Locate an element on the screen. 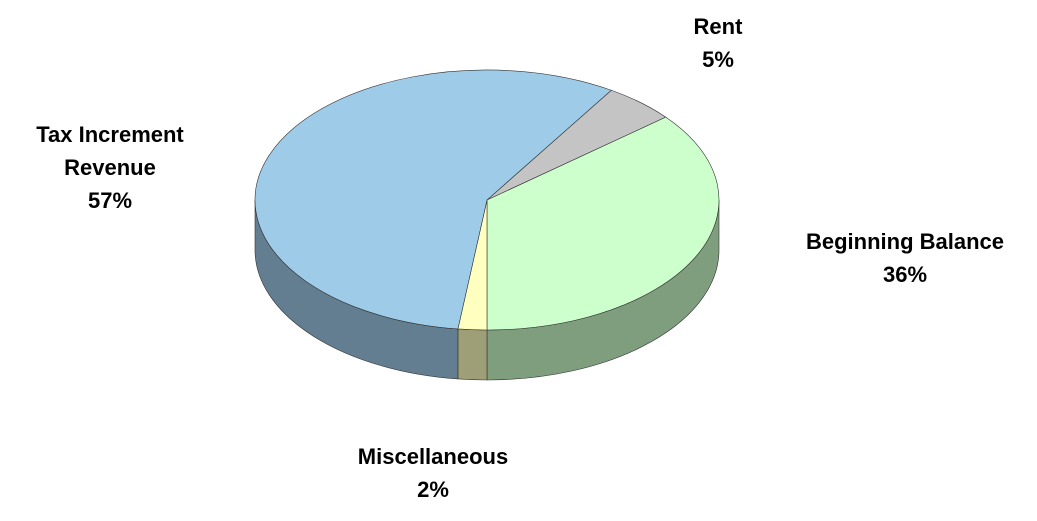 Image resolution: width=1037 pixels, height=521 pixels. data-label: Tax Increment Revenue 57% is located at coordinates (110, 167).